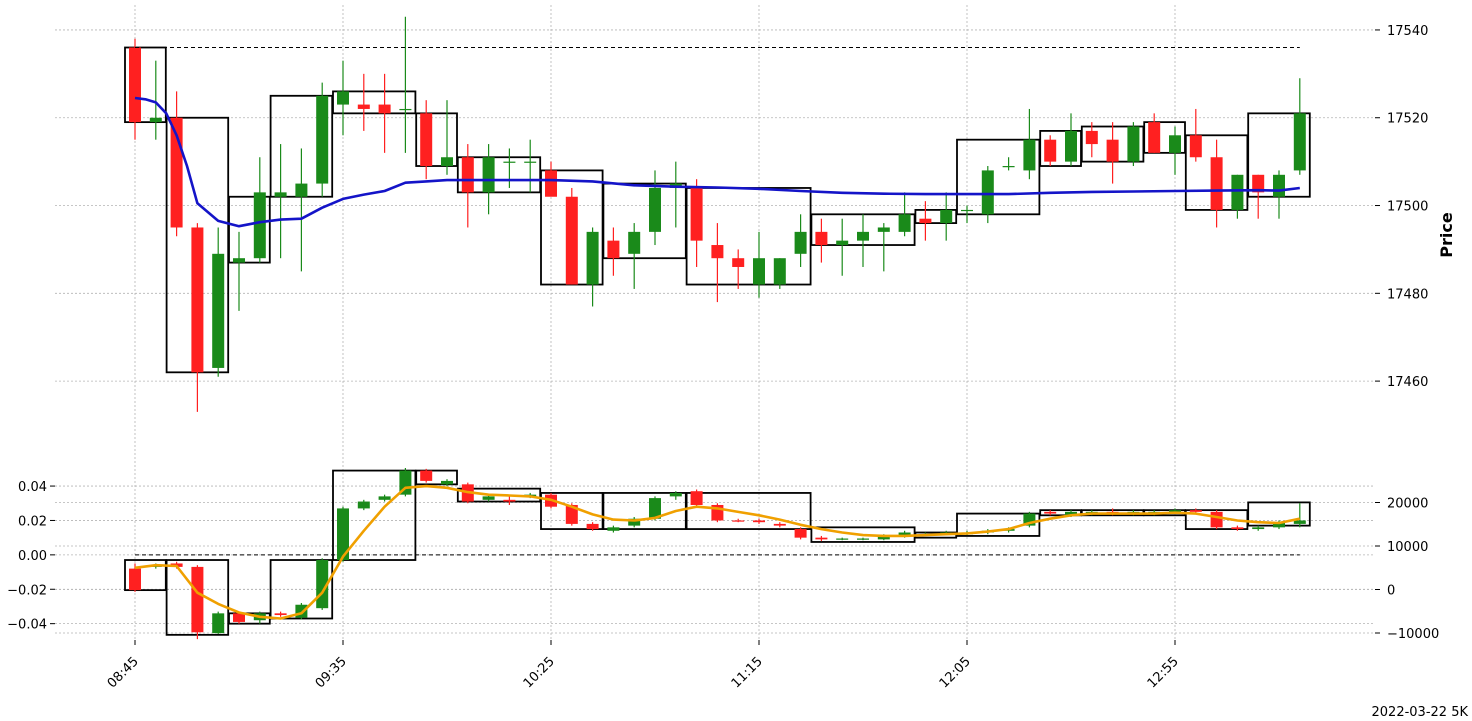 The image size is (1472, 721). I want to click on x-tick-label: 08:45, so click(123, 672).